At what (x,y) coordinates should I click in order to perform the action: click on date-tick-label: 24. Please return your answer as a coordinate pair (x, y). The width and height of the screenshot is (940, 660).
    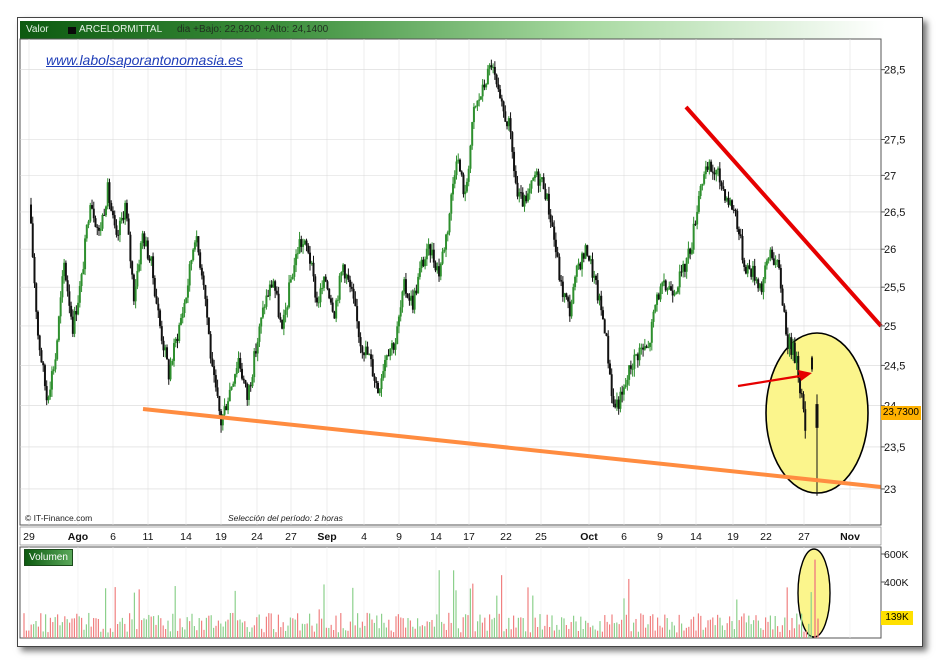
    Looking at the image, I should click on (257, 537).